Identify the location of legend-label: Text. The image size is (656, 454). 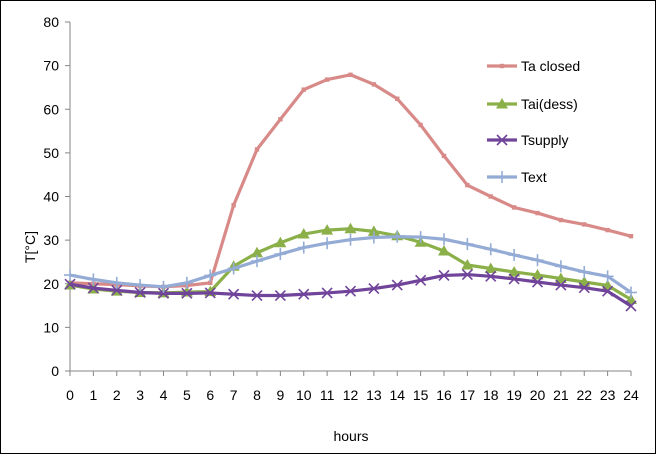
(534, 177).